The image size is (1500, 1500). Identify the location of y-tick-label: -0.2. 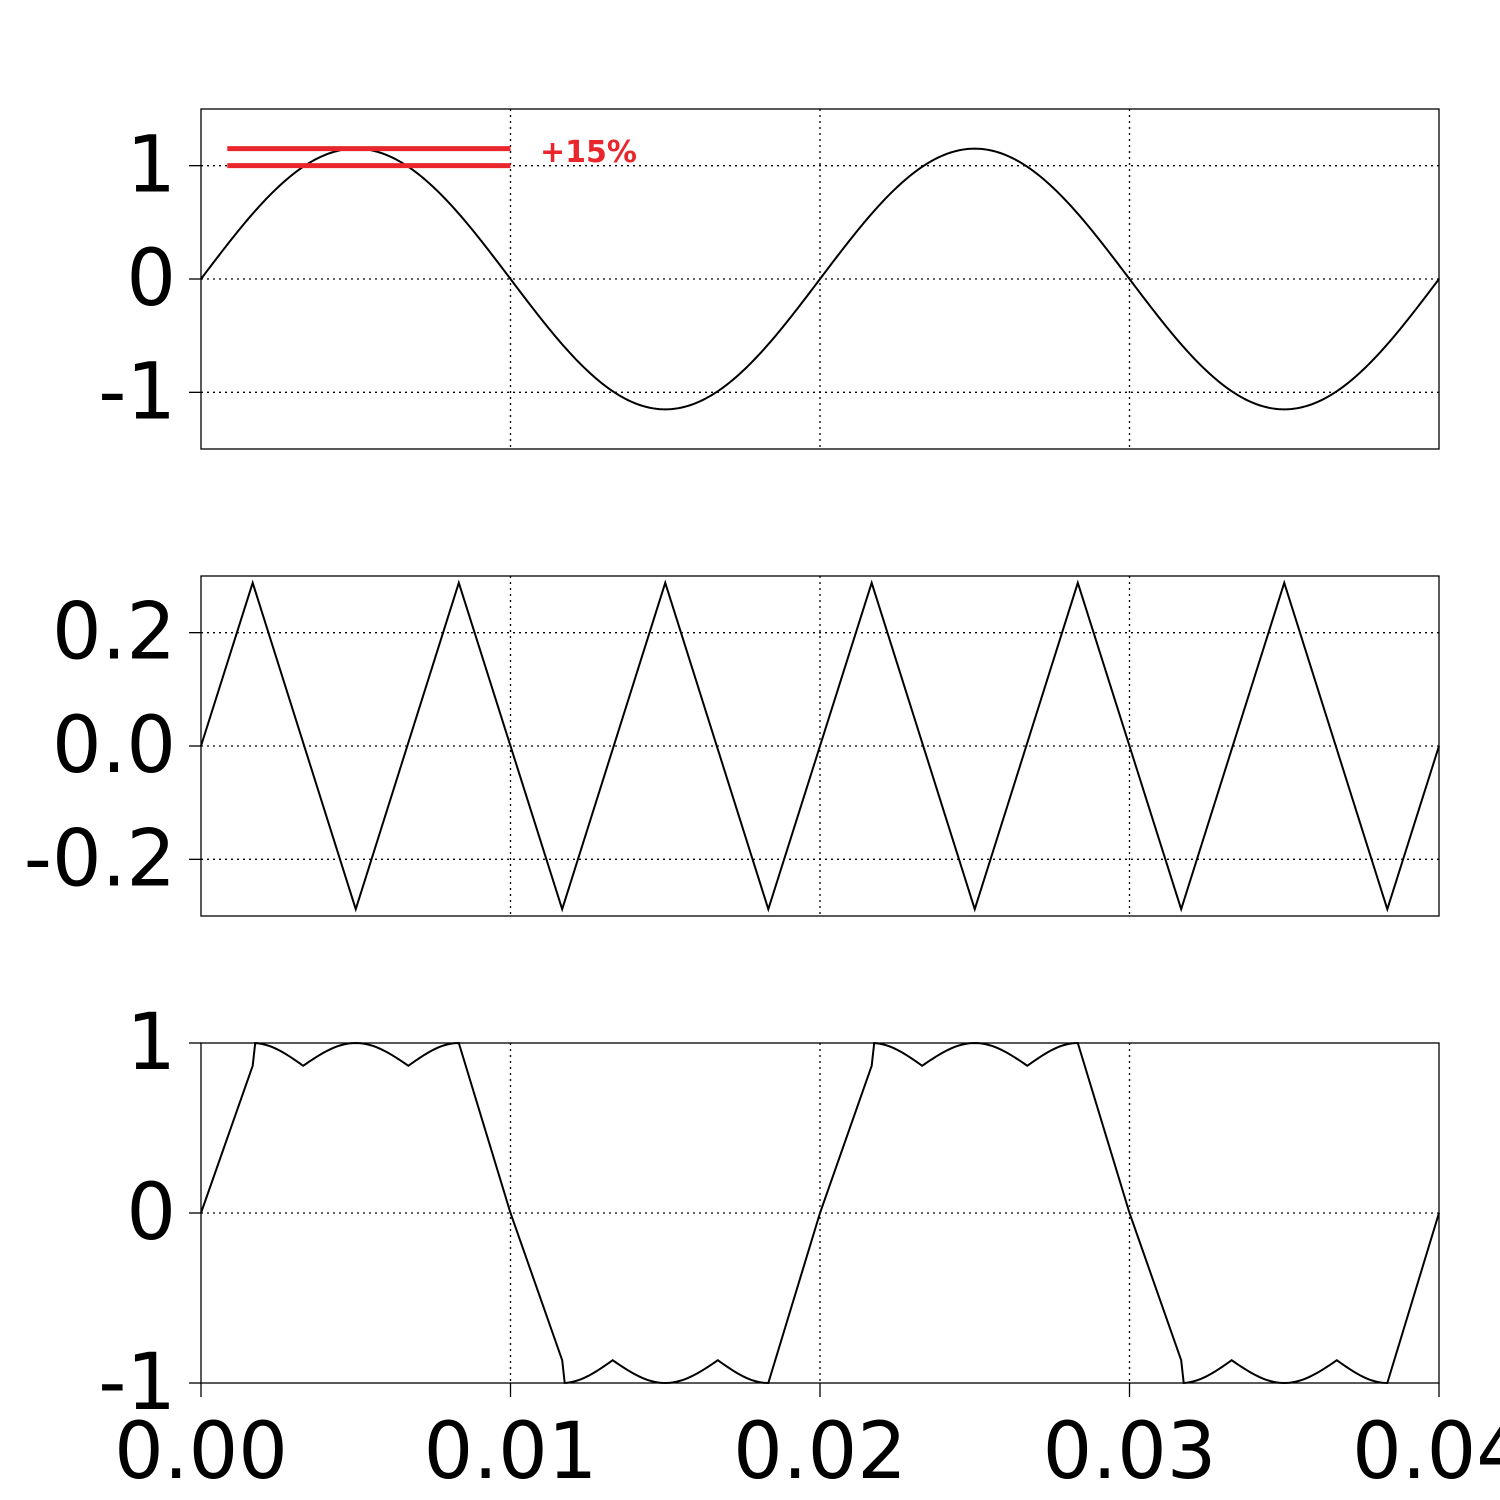
(100, 859).